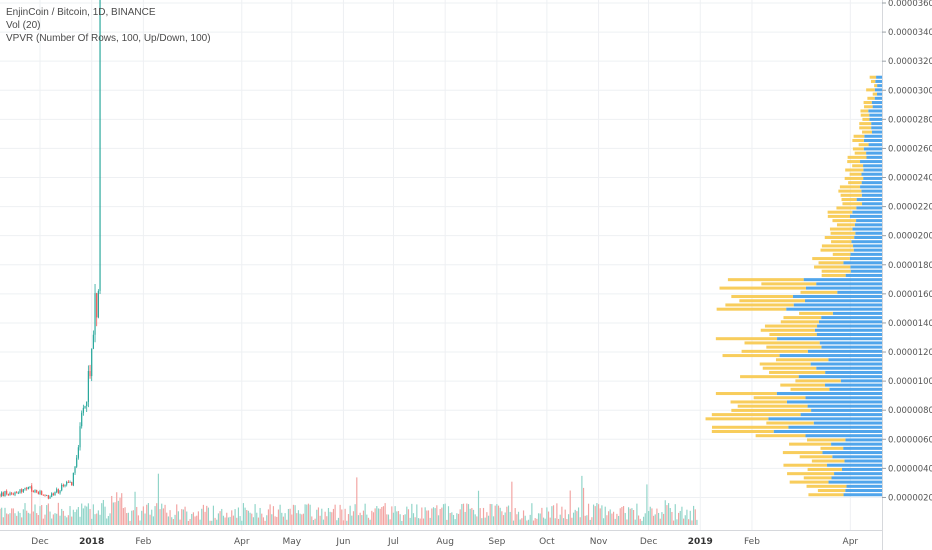  Describe the element at coordinates (441, 540) in the screenshot. I see `time-axis-background` at that location.